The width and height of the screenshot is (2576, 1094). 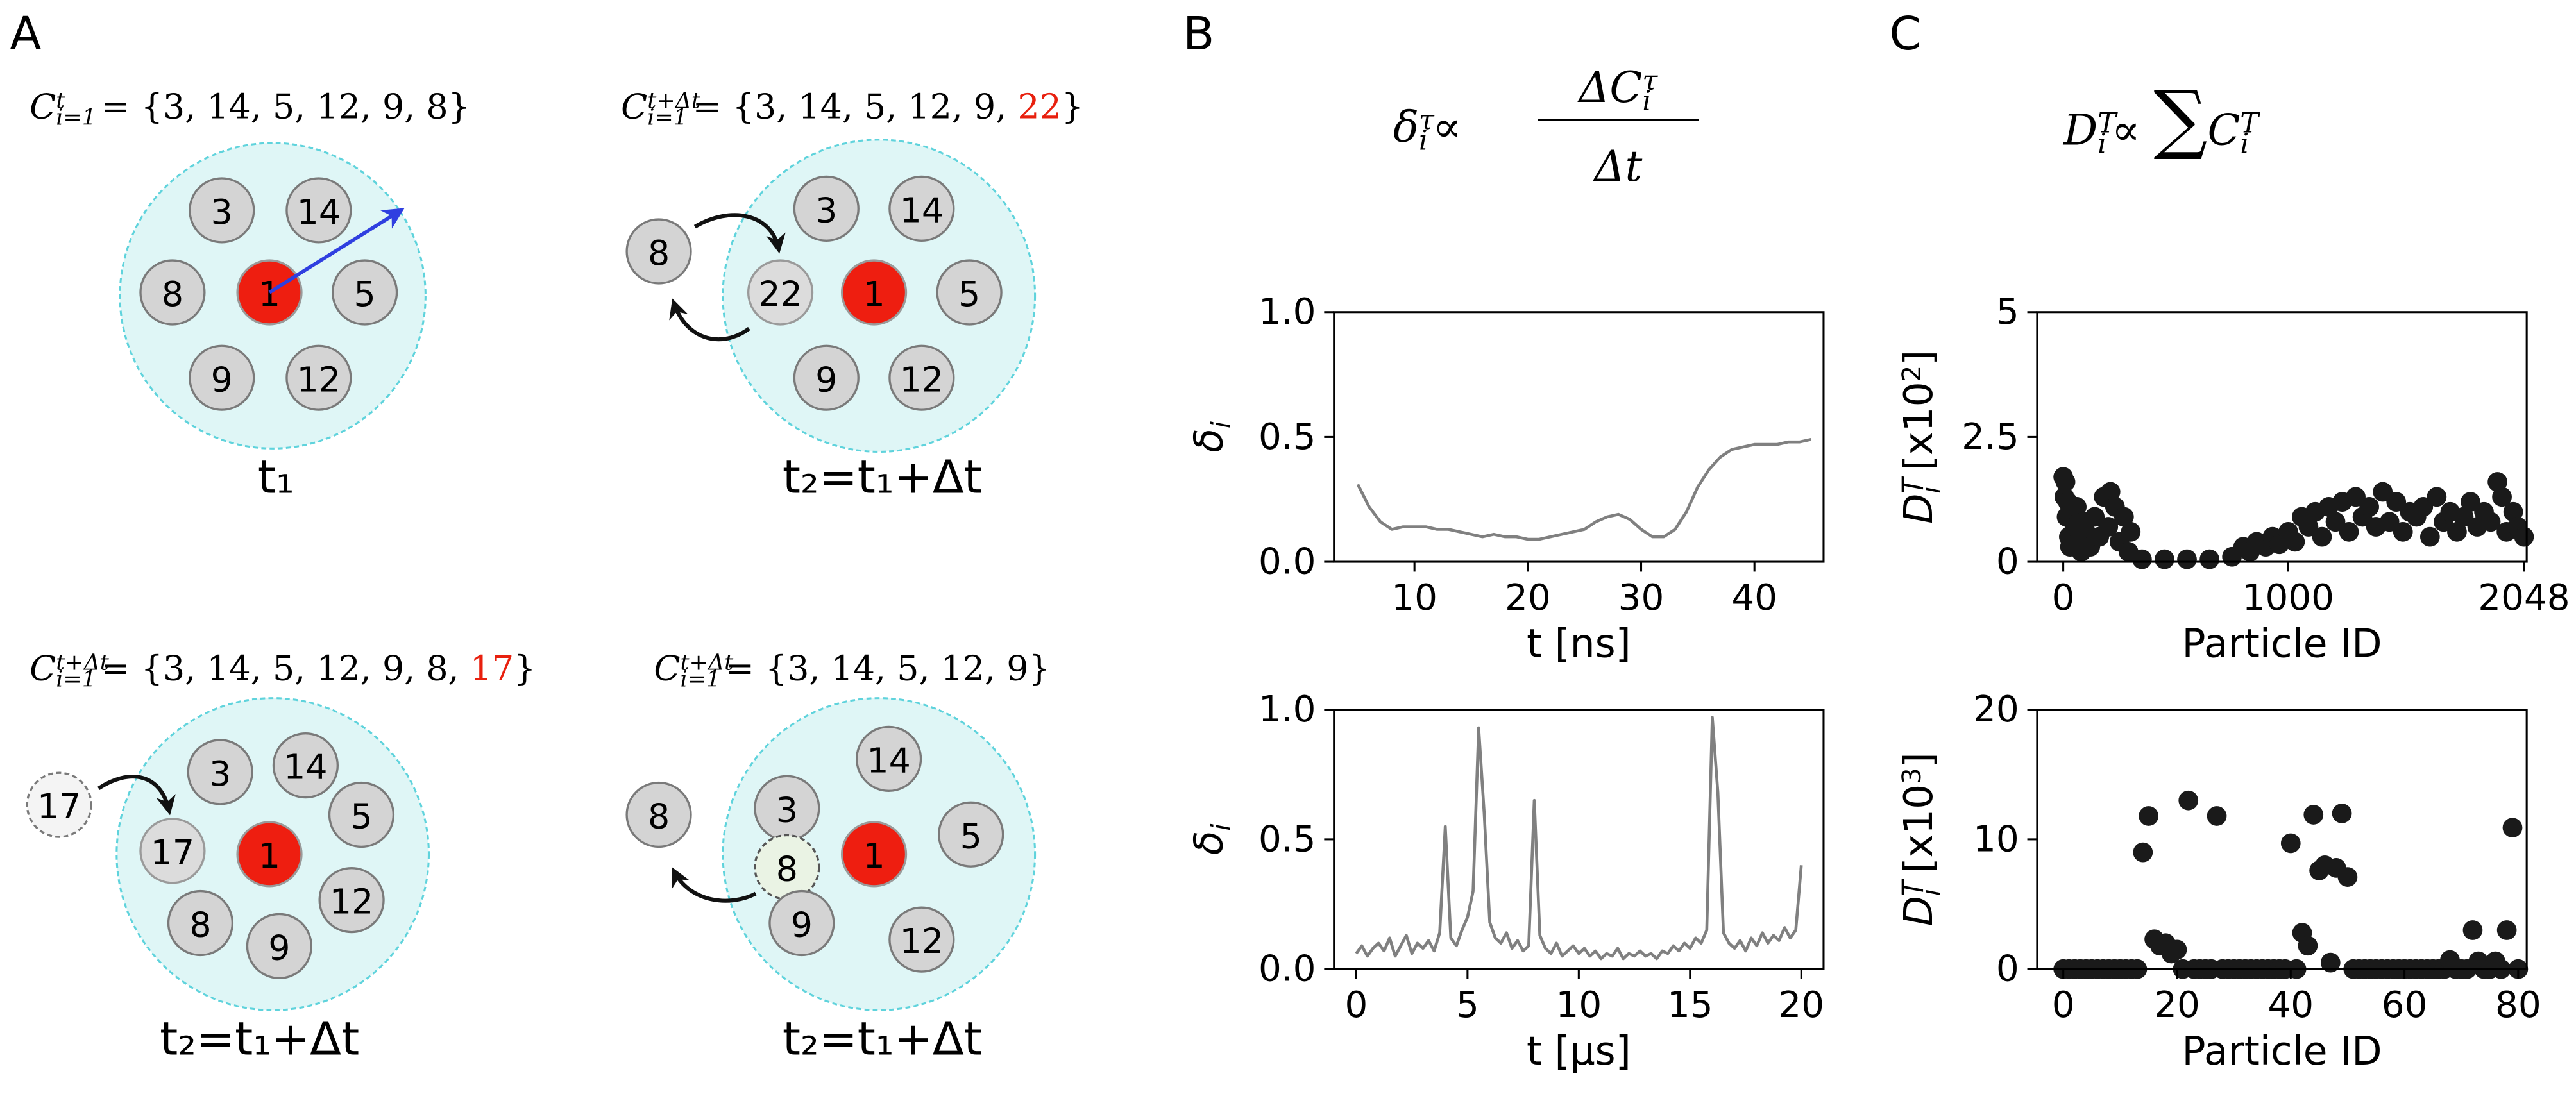 What do you see at coordinates (1579, 644) in the screenshot?
I see `x-axis-label: t [ns]` at bounding box center [1579, 644].